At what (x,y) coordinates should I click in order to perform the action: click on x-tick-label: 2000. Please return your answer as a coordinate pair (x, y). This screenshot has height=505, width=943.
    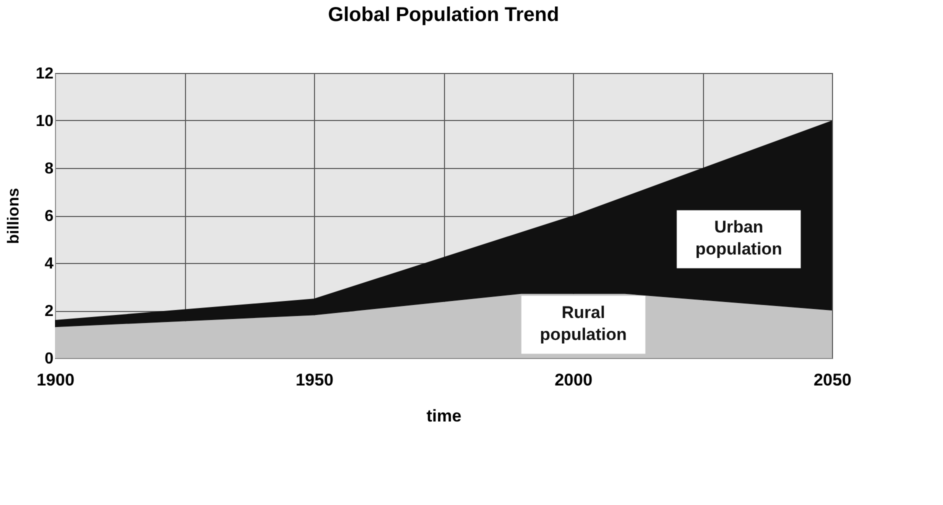
    Looking at the image, I should click on (573, 380).